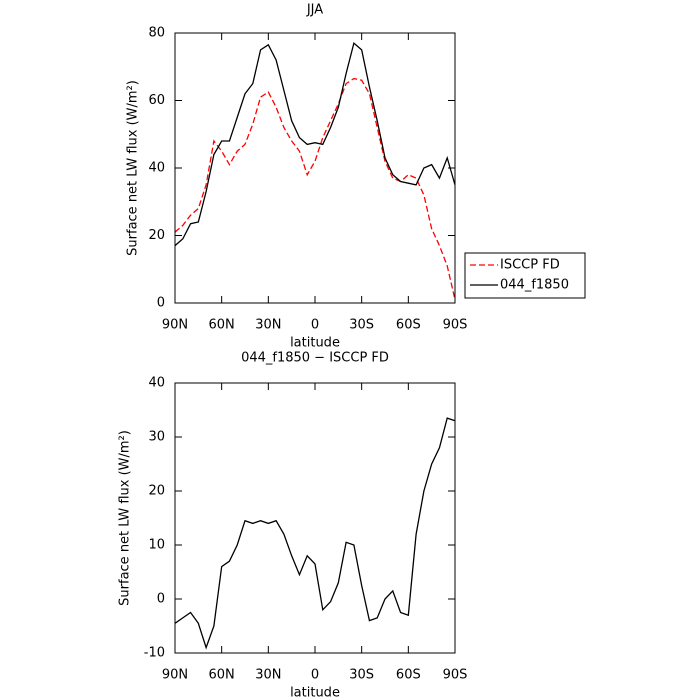 This screenshot has width=700, height=700. Describe the element at coordinates (534, 285) in the screenshot. I see `legend-label: 044_f1850` at that location.